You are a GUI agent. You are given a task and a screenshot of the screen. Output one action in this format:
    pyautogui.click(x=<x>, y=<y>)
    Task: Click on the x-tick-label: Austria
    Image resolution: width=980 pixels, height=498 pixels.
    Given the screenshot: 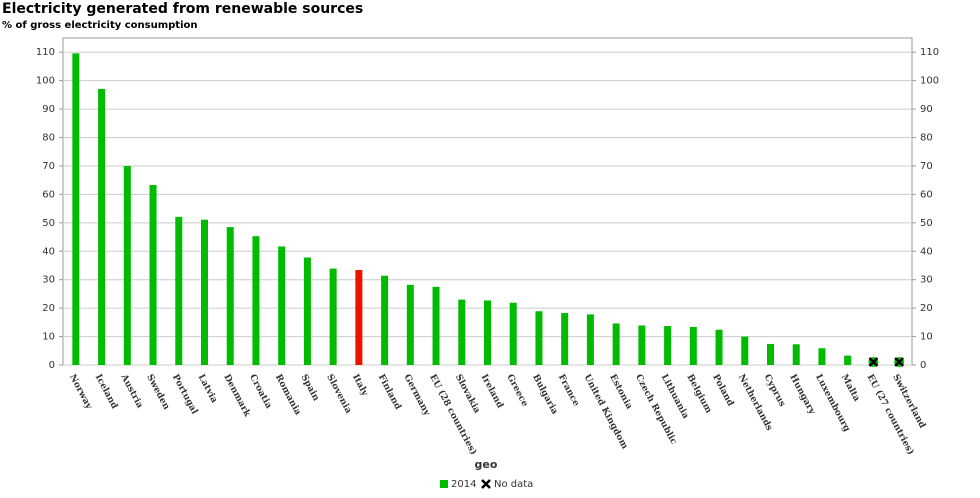 What is the action you would take?
    pyautogui.click(x=131, y=391)
    